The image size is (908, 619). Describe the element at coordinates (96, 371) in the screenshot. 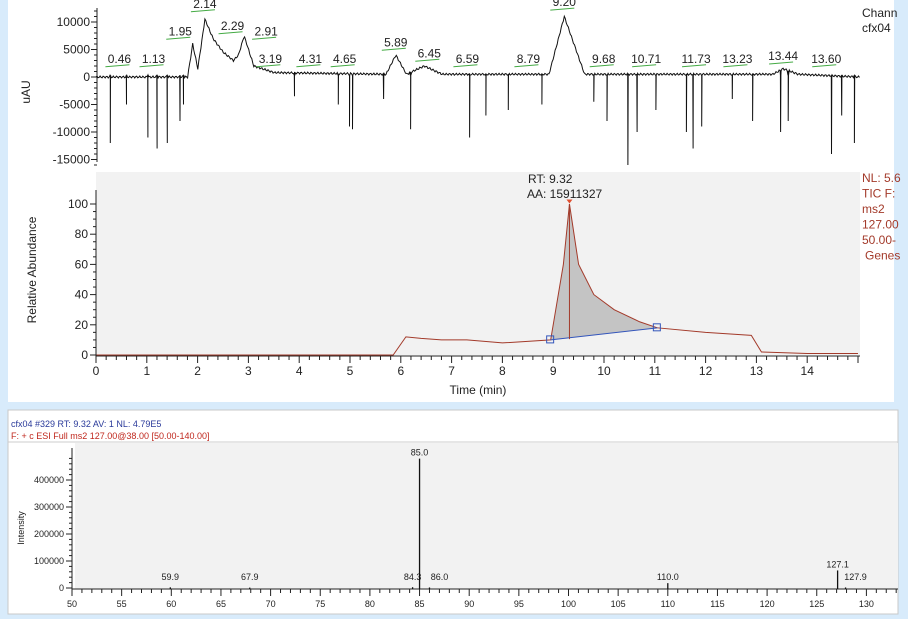

I see `tic-x-tick-label: 0` at that location.